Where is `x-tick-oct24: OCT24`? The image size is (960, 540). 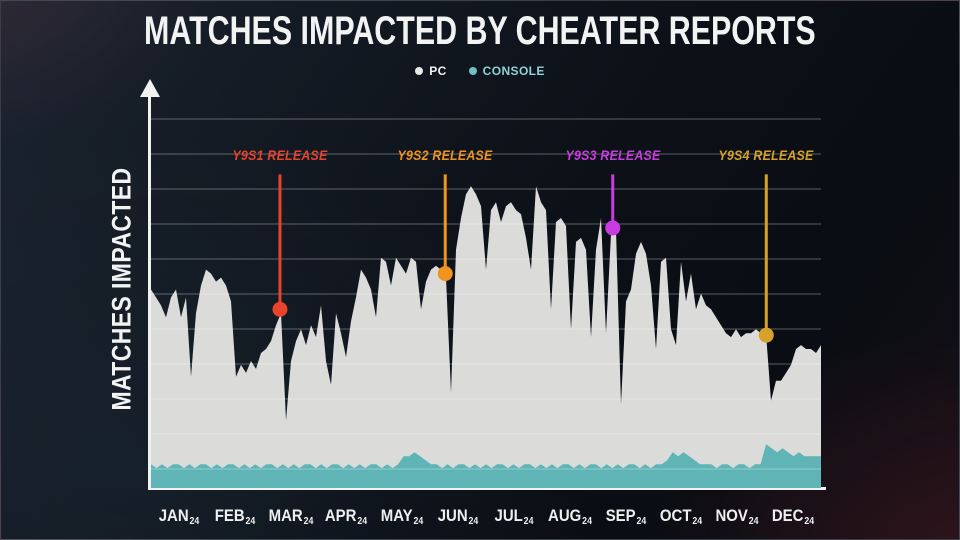
x-tick-oct24: OCT24 is located at coordinates (681, 516).